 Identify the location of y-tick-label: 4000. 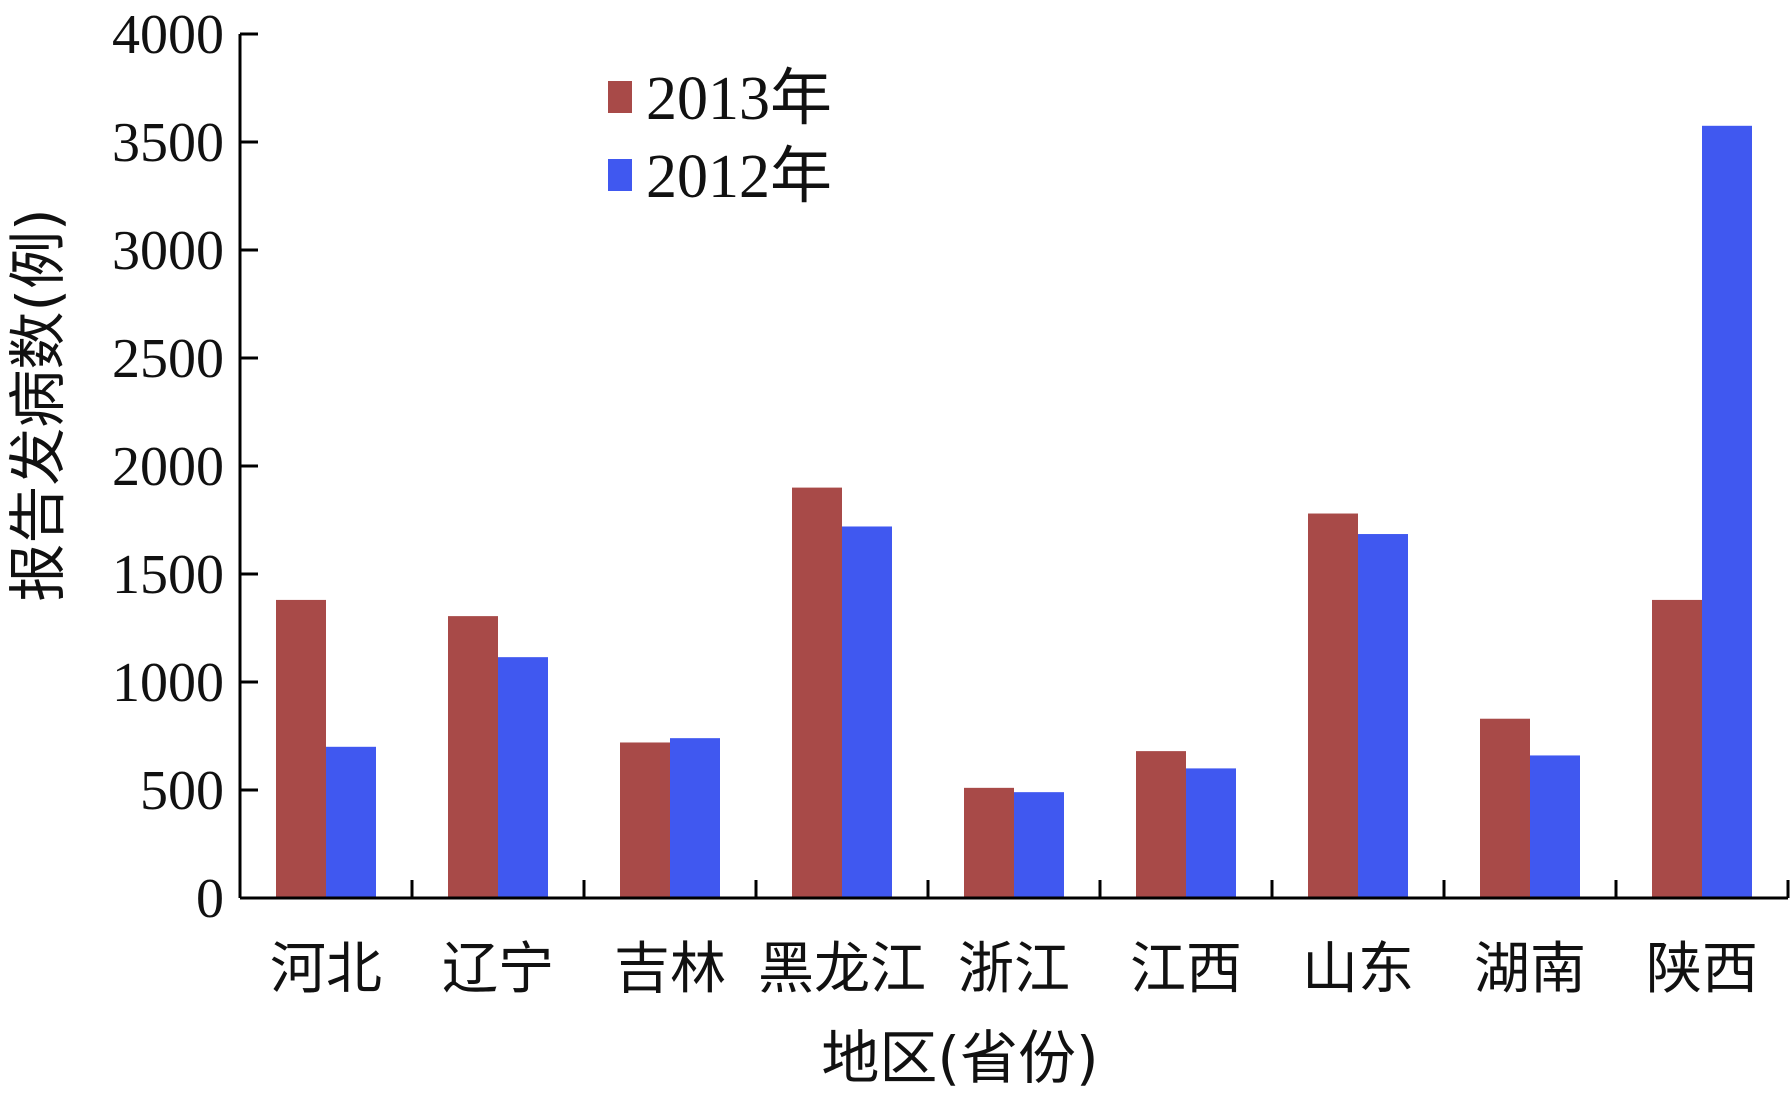
(168, 35).